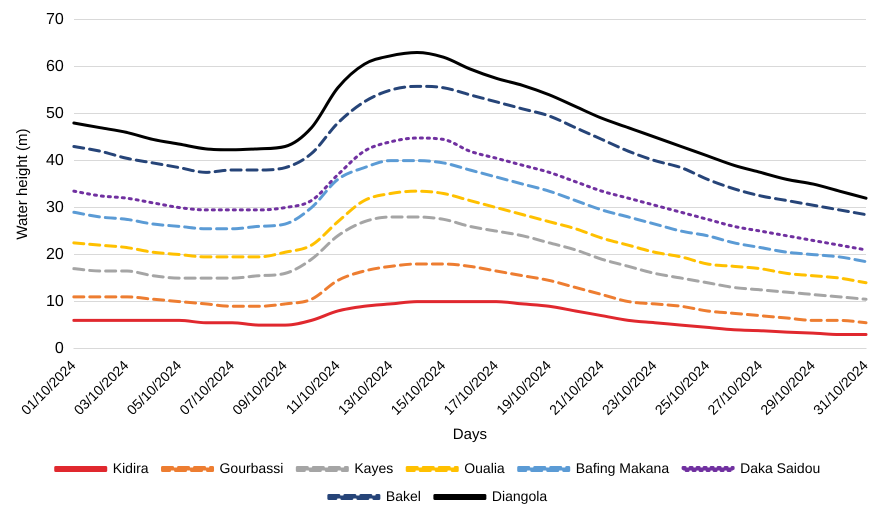  I want to click on legend-label: Gourbassi, so click(252, 468).